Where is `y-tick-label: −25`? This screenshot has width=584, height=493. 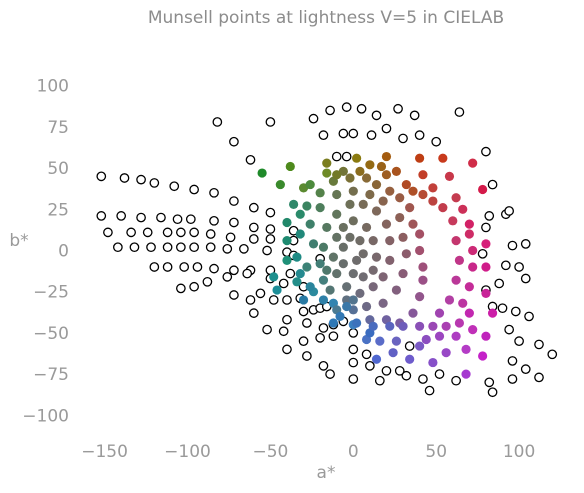 y-tick-label: −25 is located at coordinates (51, 293).